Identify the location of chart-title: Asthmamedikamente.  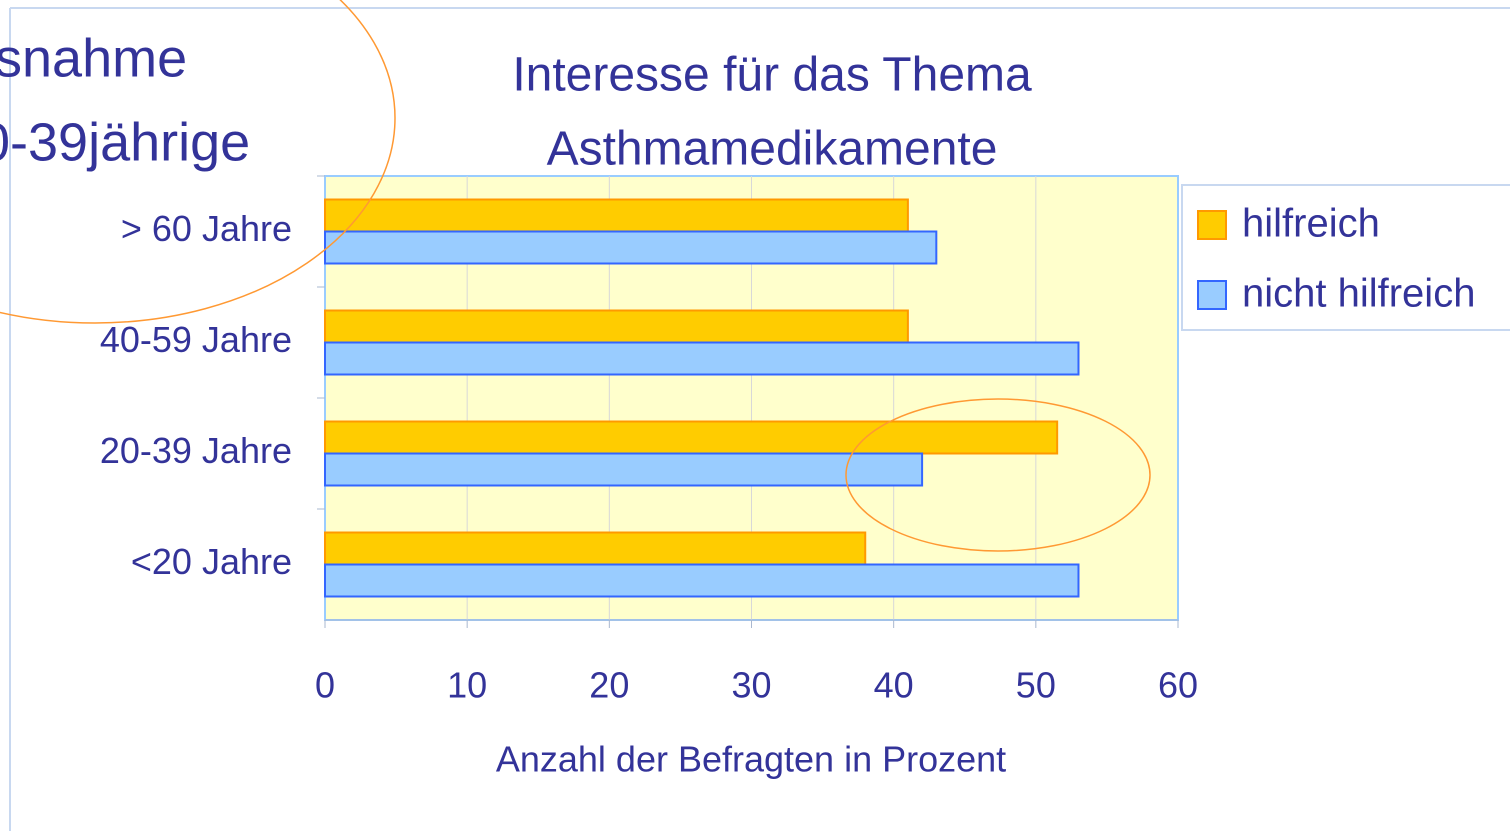
(772, 149).